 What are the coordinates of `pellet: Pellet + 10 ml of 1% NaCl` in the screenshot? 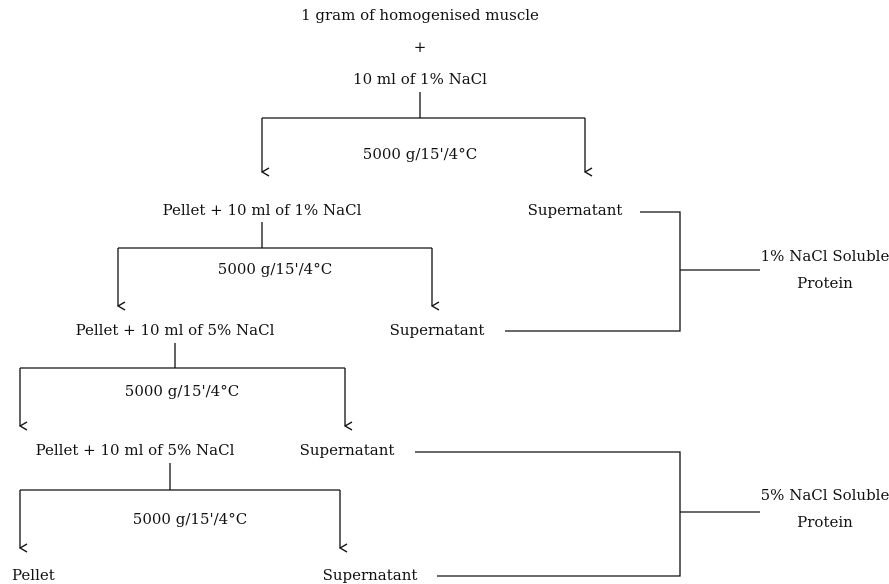 It's located at (262, 210).